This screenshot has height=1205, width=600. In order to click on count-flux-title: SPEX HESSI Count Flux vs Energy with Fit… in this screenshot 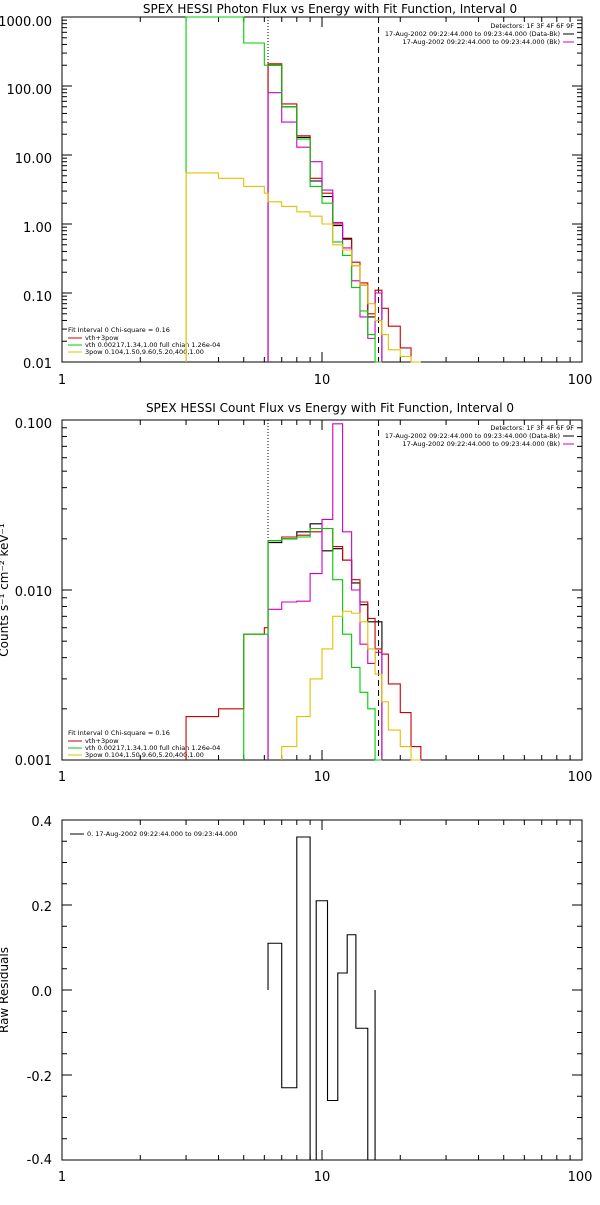, I will do `click(330, 408)`.